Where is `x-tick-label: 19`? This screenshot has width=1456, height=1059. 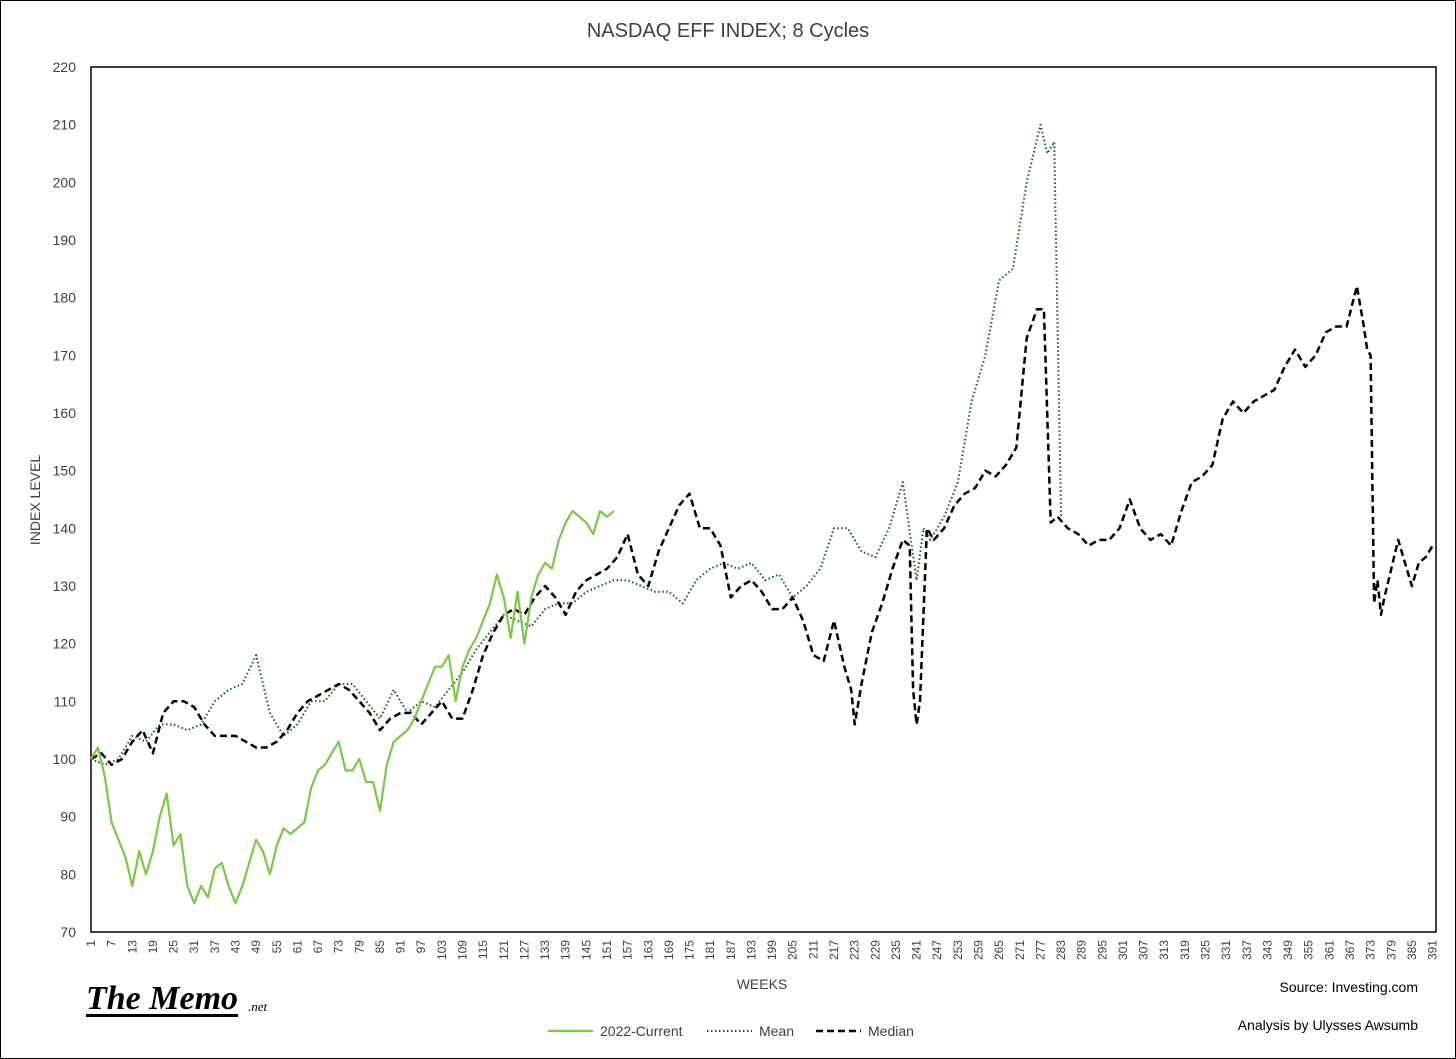
x-tick-label: 19 is located at coordinates (153, 947).